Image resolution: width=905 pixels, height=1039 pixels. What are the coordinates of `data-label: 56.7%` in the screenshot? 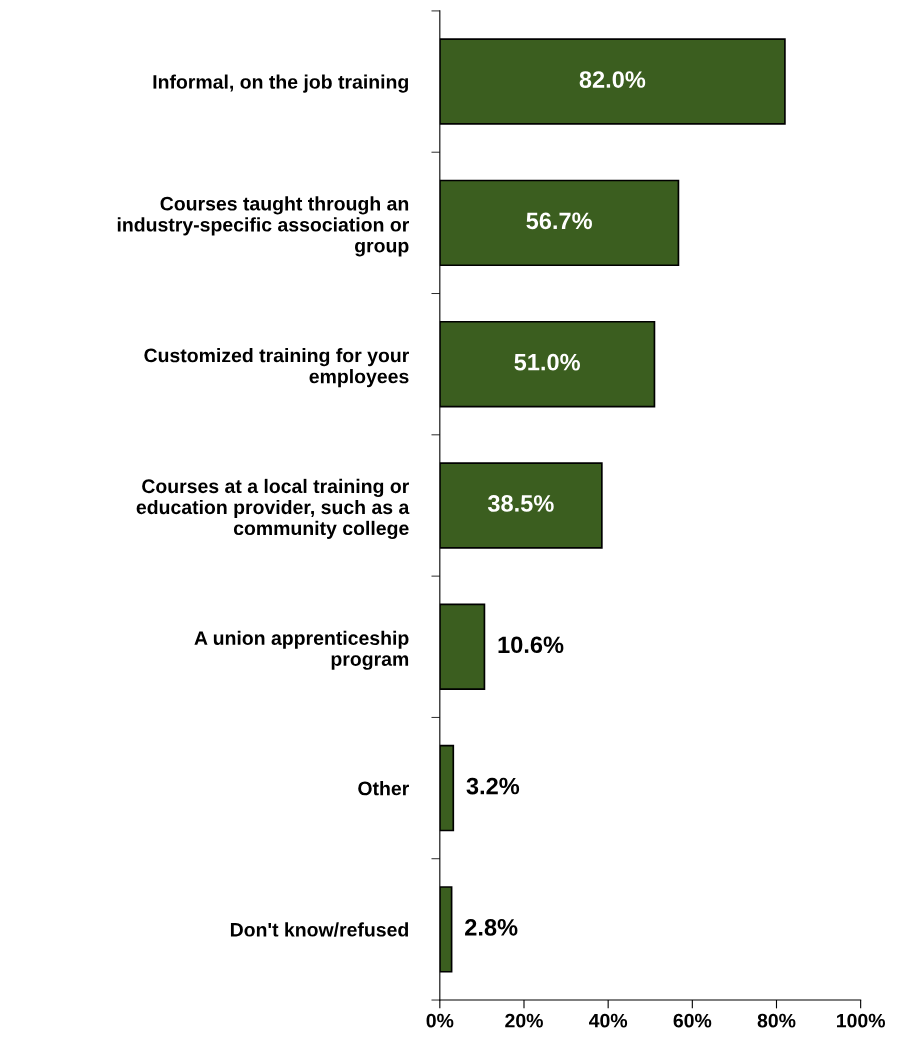 It's located at (559, 221).